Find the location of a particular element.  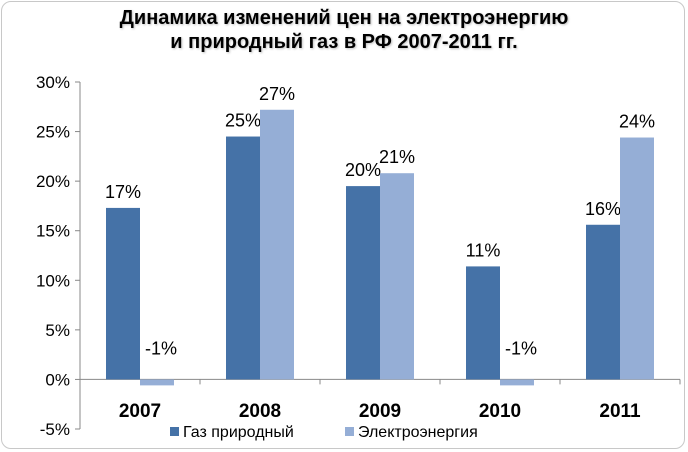

bar-electricity-2008 is located at coordinates (277, 244).